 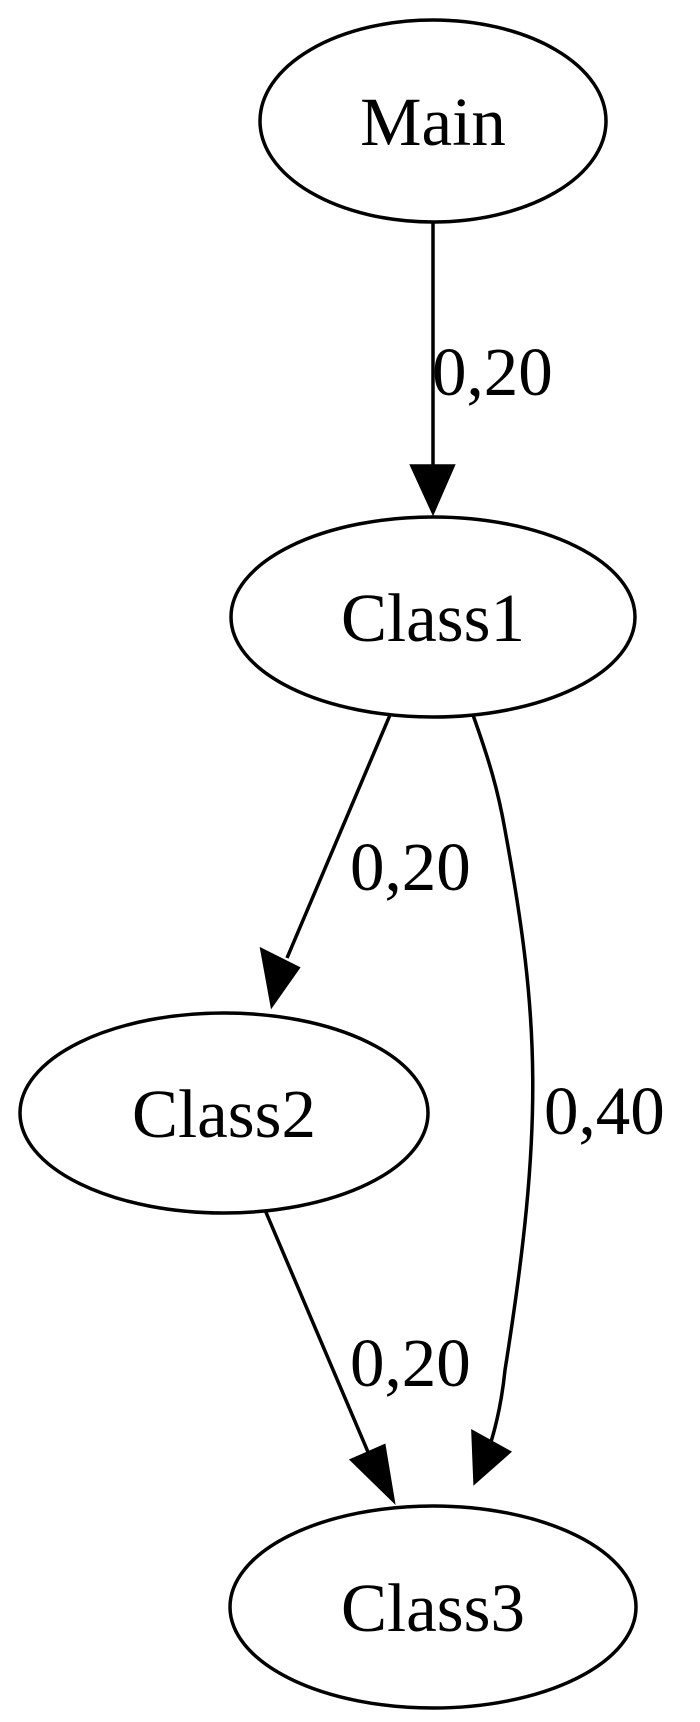 I want to click on node-class2: Class2, so click(x=224, y=1113).